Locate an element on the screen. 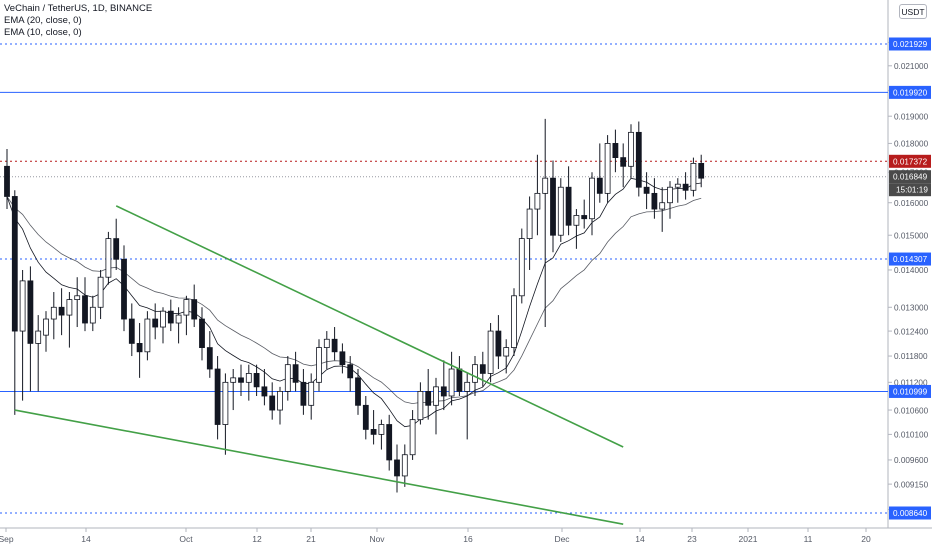 This screenshot has width=932, height=550. level-price-label: 0.019920 is located at coordinates (910, 92).